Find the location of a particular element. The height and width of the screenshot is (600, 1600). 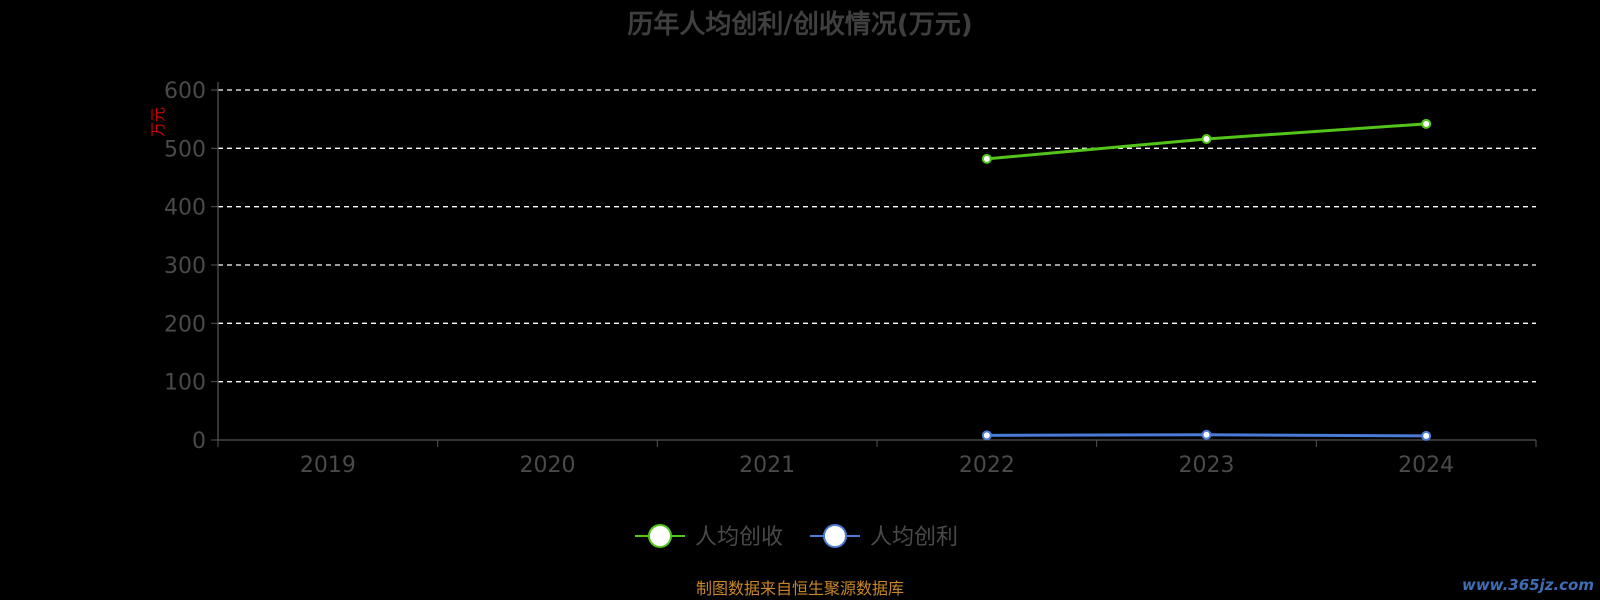

x-tick-label-2019: 2019 is located at coordinates (328, 465).